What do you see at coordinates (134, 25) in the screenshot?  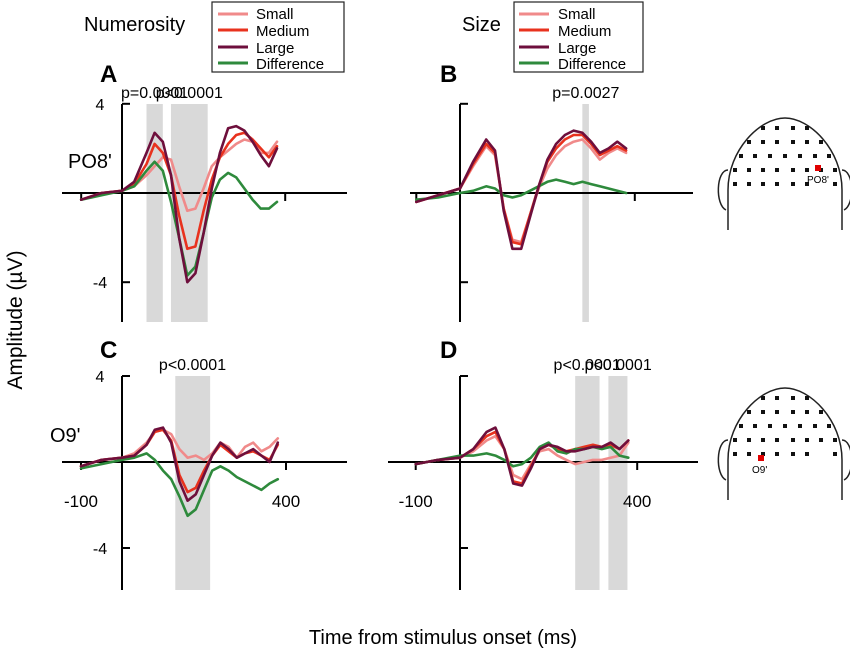 I see `legend-numerosity-title: Numerosity` at bounding box center [134, 25].